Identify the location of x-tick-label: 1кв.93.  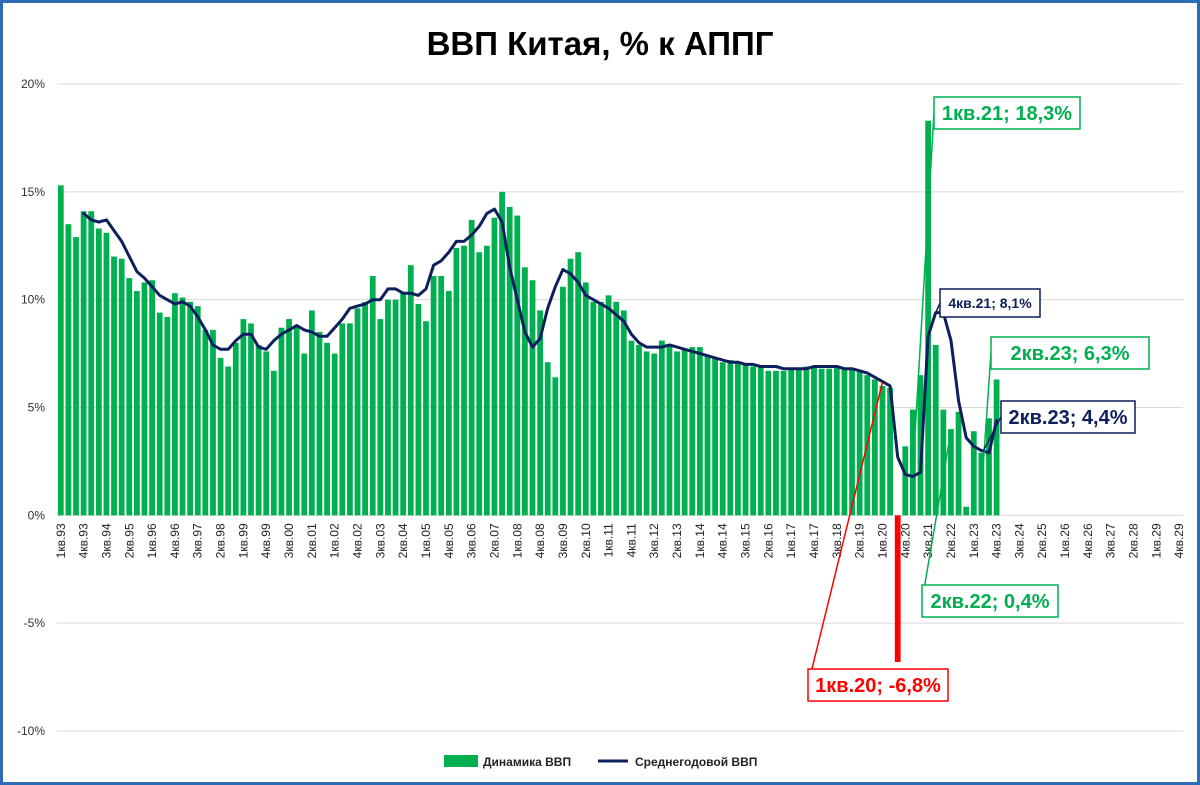
(61, 540).